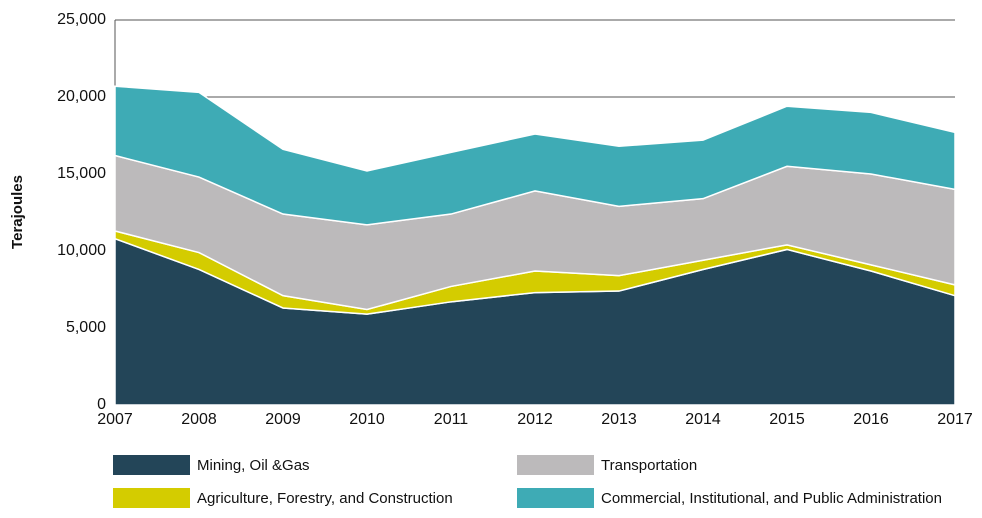 The height and width of the screenshot is (518, 982). Describe the element at coordinates (81, 250) in the screenshot. I see `y-tick-label: 10,000` at that location.